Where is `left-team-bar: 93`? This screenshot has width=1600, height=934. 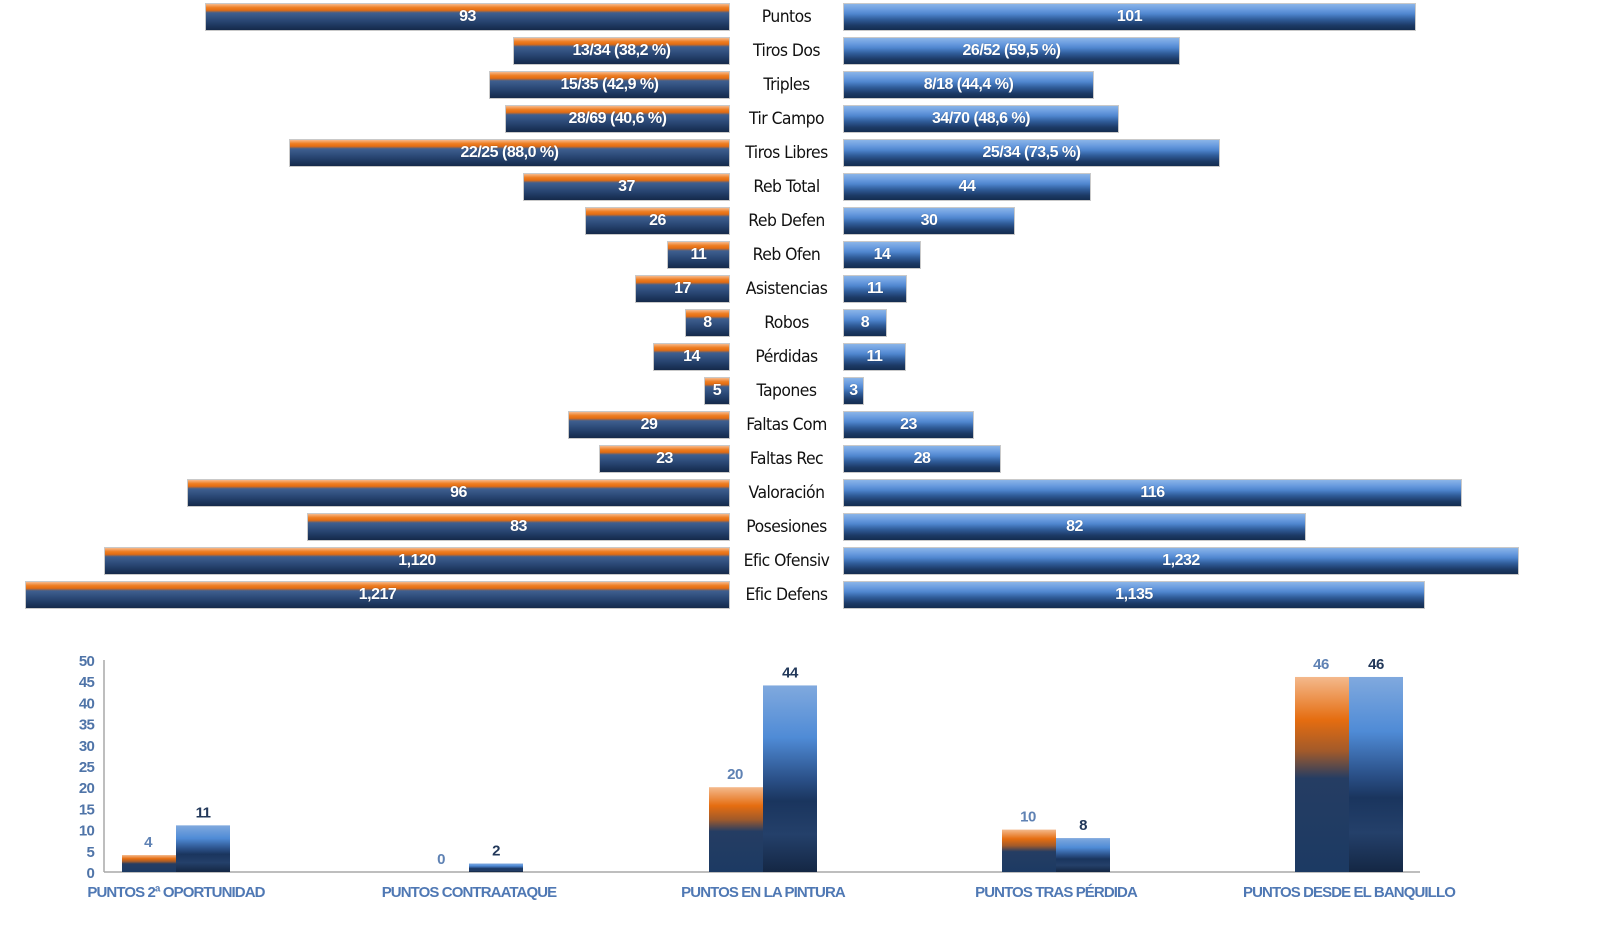 left-team-bar: 93 is located at coordinates (467, 17).